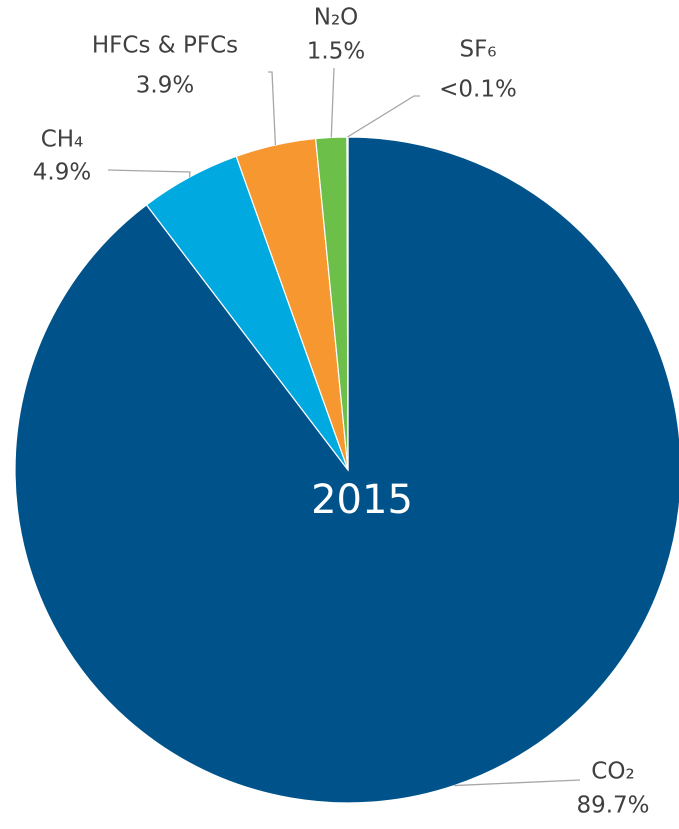 This screenshot has height=829, width=679. I want to click on value-label: 89.7%, so click(612, 806).